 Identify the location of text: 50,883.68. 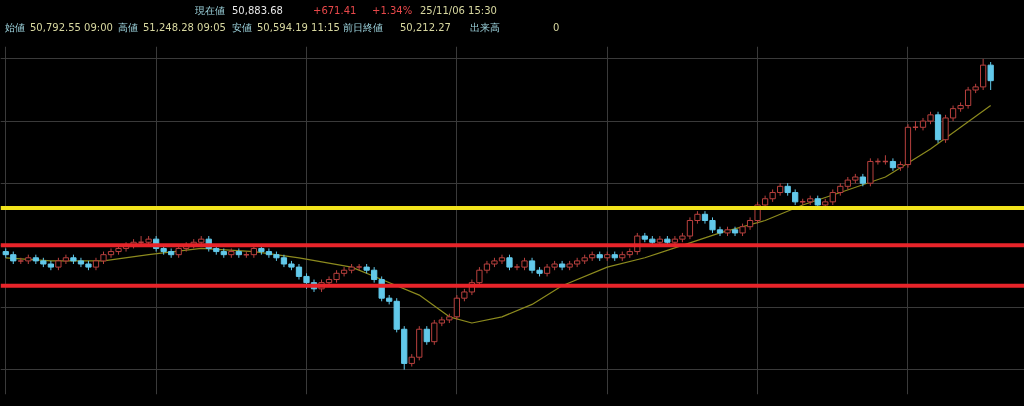
(257, 11).